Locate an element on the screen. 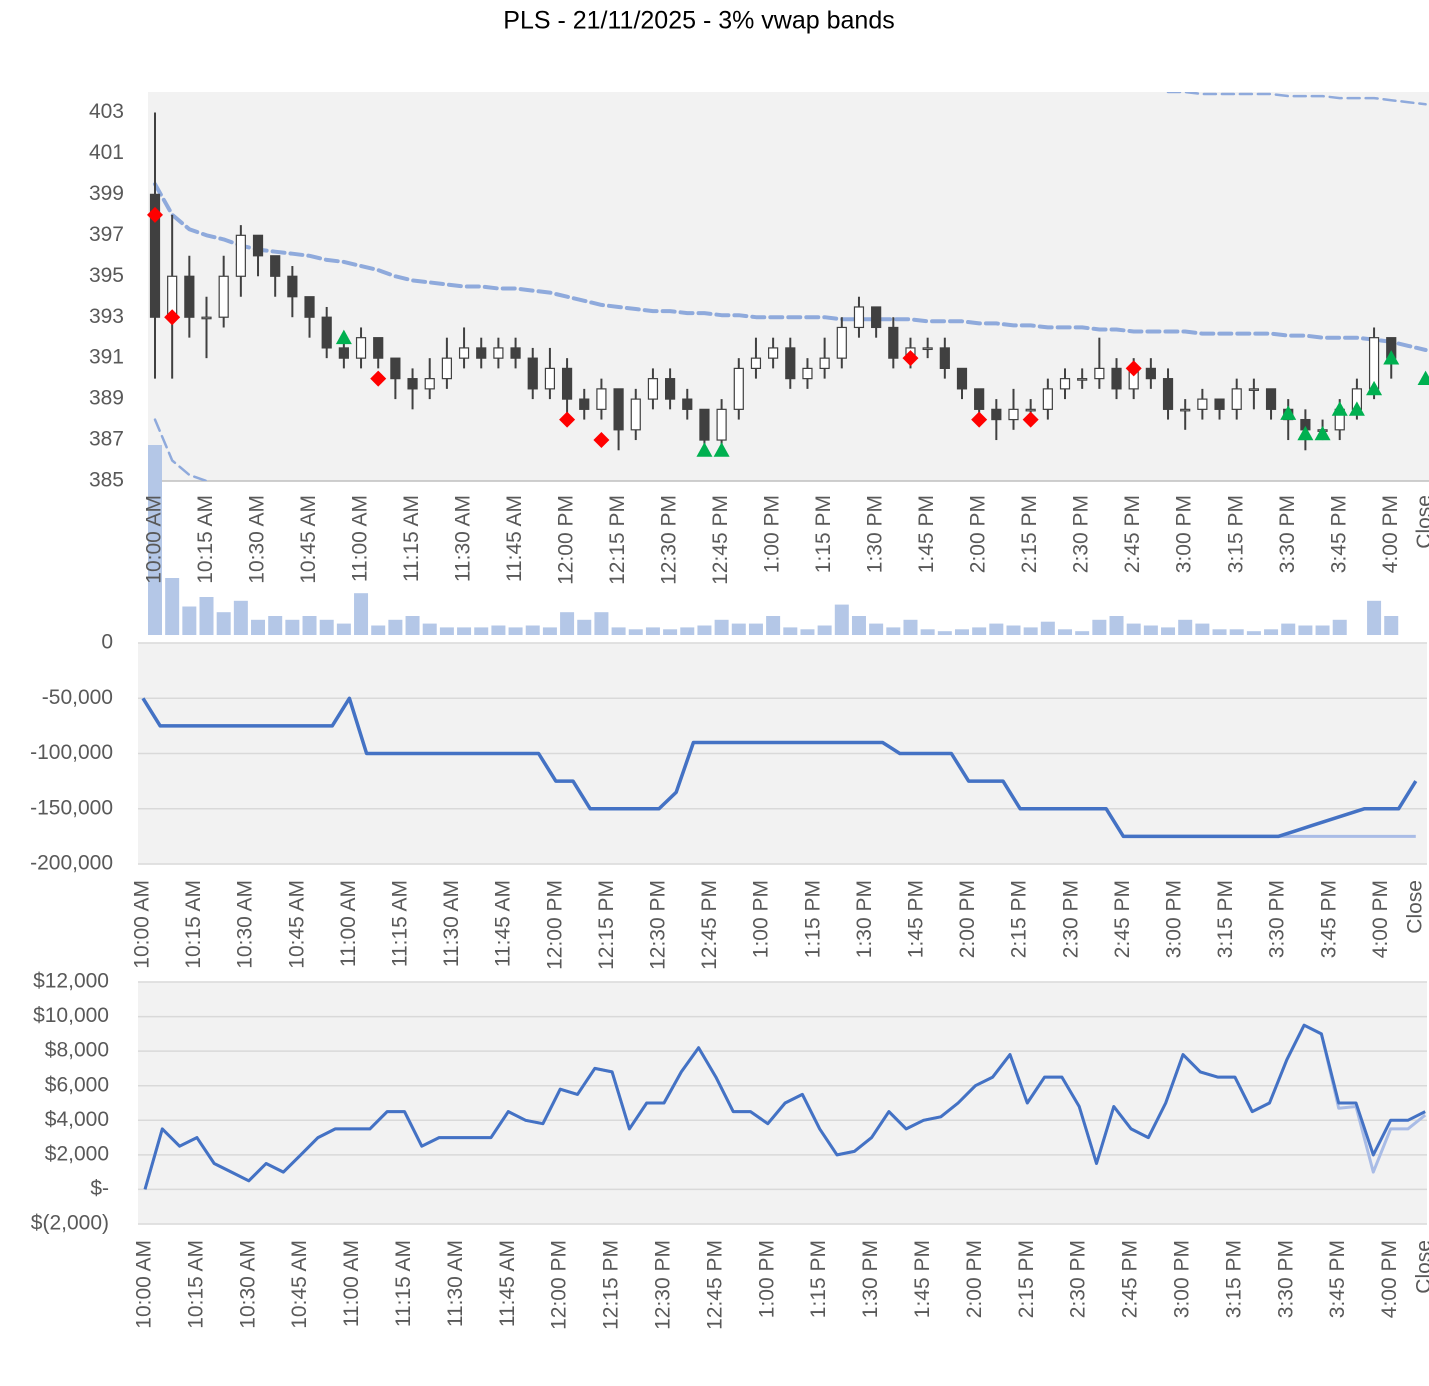 The image size is (1429, 1386). x-tick-label: 3:00 PM is located at coordinates (1174, 919).